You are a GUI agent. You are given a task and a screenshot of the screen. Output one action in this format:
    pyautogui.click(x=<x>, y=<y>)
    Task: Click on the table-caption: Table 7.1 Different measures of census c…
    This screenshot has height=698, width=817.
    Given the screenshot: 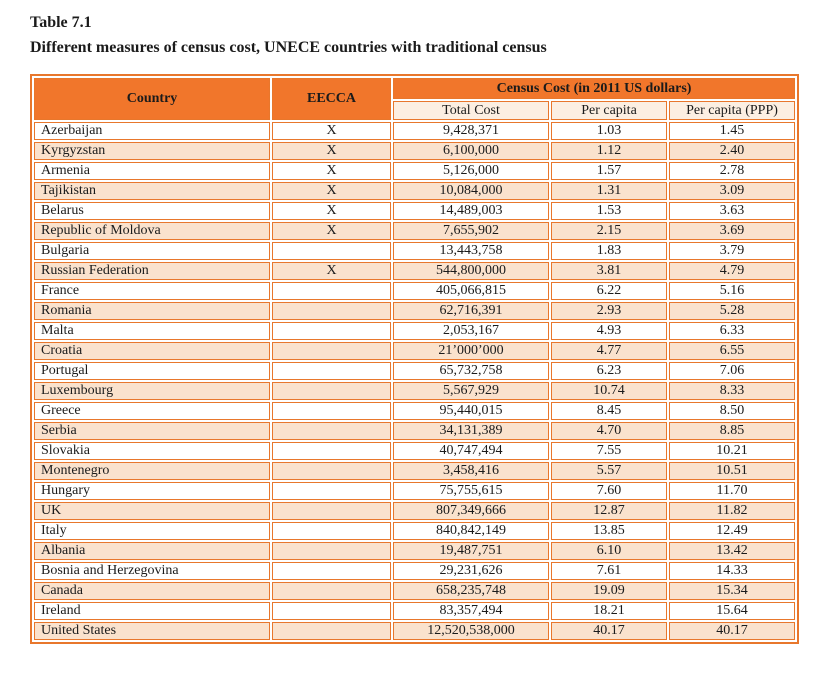 What is the action you would take?
    pyautogui.click(x=408, y=35)
    